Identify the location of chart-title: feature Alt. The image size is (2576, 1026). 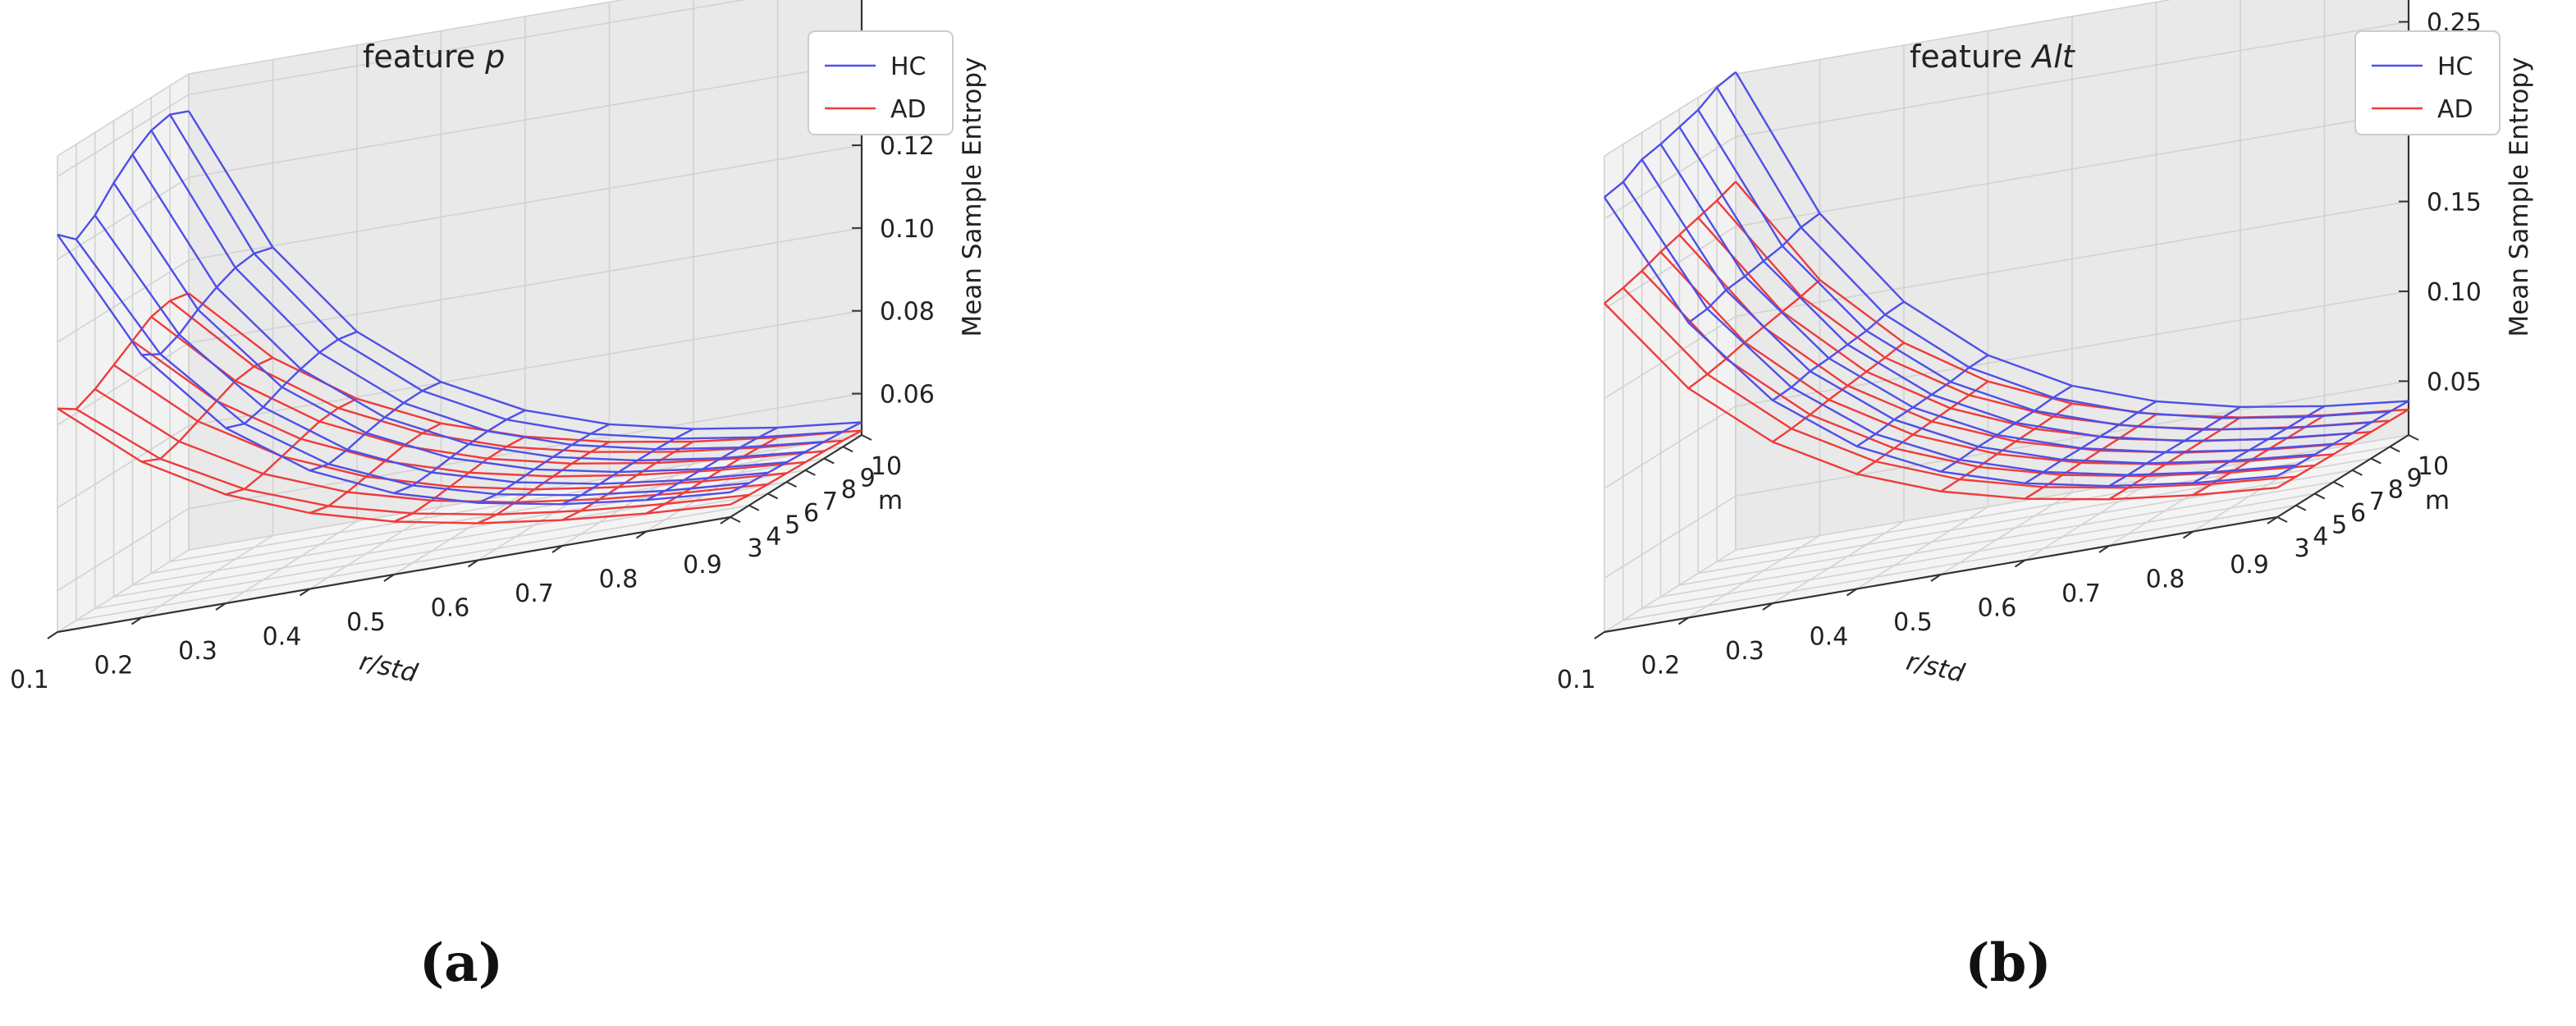
(1993, 57).